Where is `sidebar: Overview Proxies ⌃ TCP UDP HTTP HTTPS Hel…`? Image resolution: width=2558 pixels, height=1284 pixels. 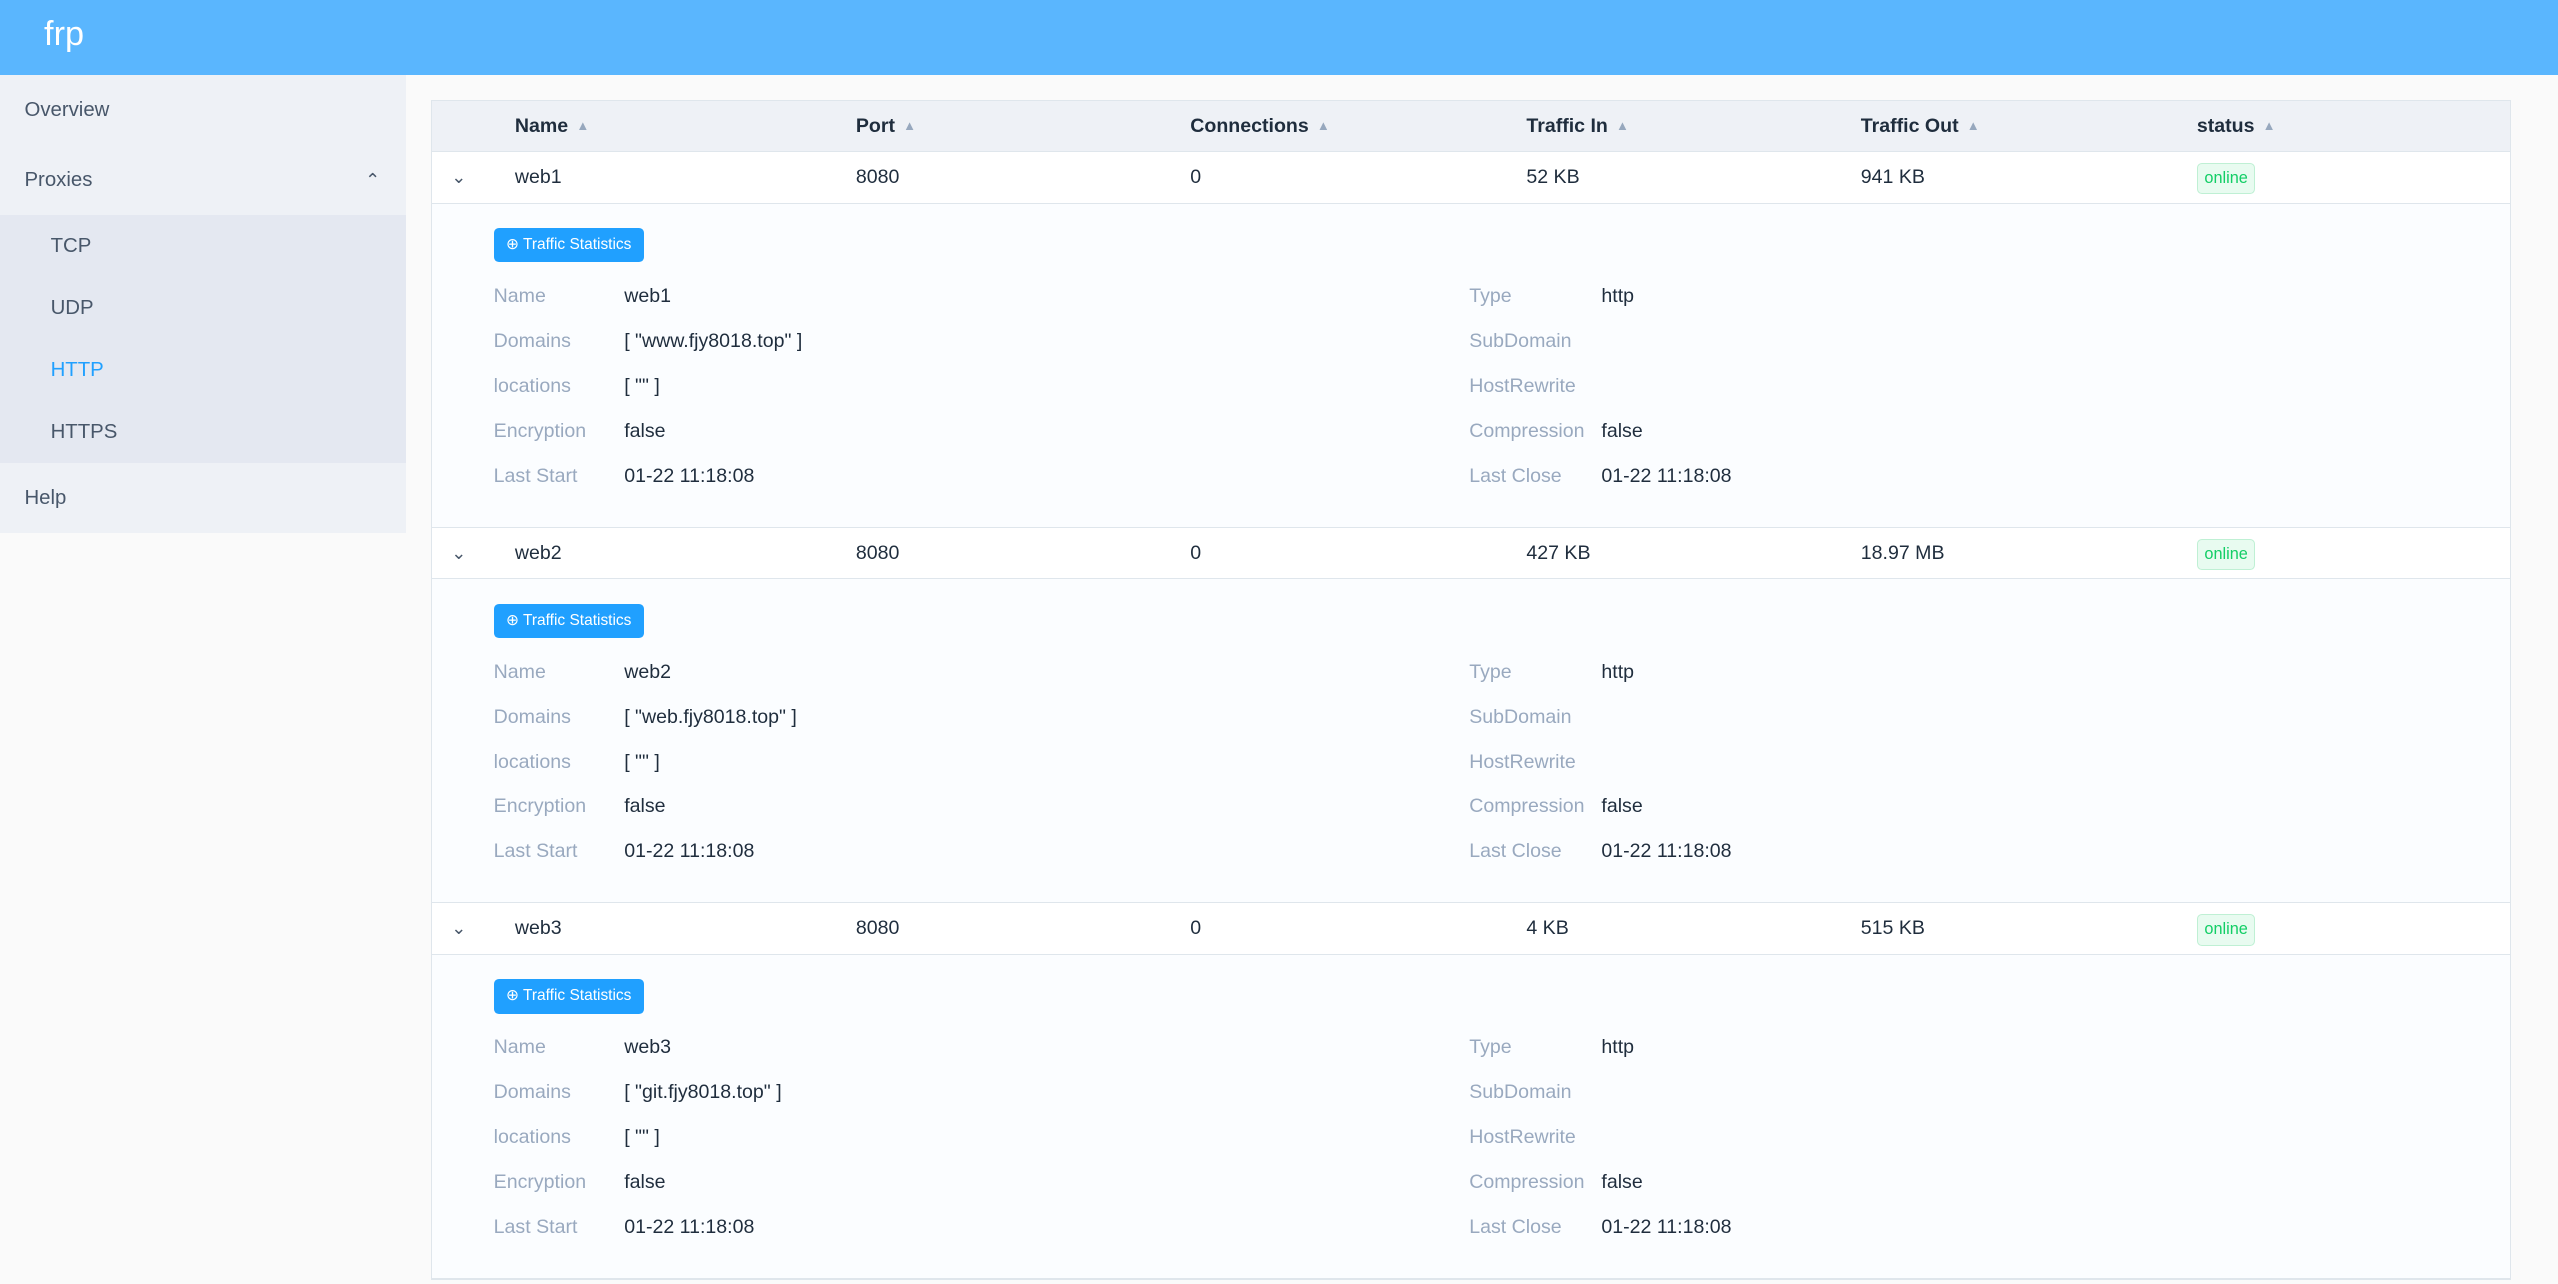 sidebar: Overview Proxies ⌃ TCP UDP HTTP HTTPS Hel… is located at coordinates (203, 304).